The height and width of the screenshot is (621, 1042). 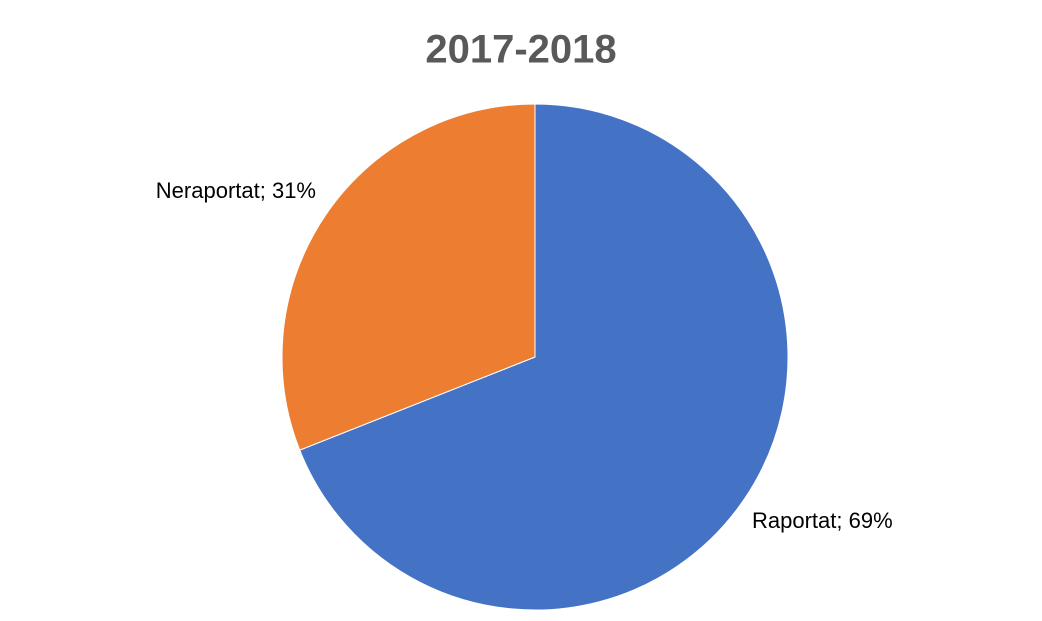 I want to click on pie-slice, so click(x=408, y=277).